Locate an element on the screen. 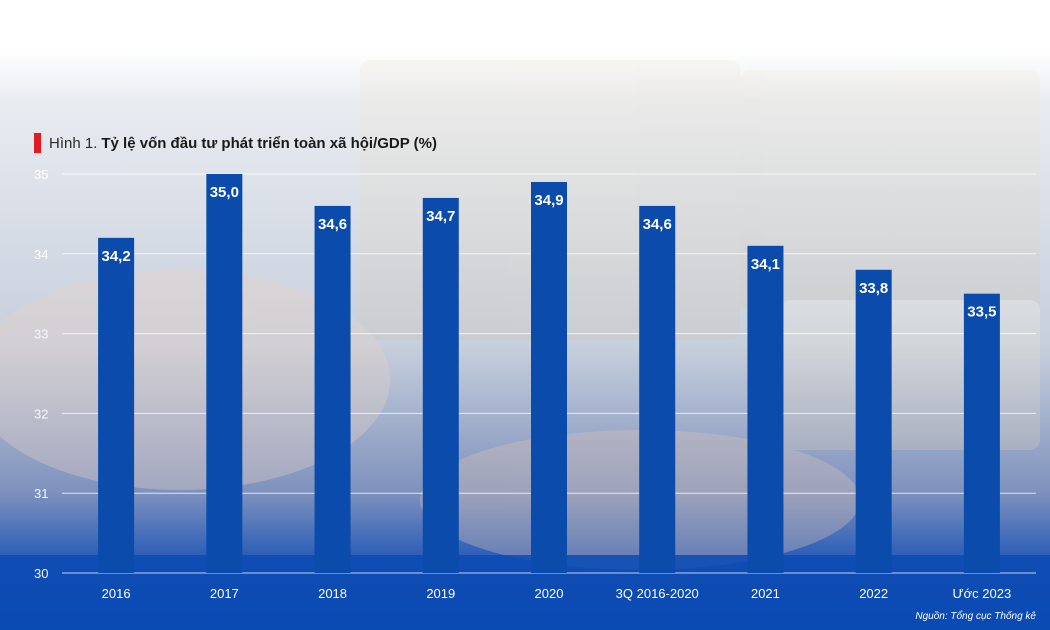  title-accent-bar is located at coordinates (37, 143).